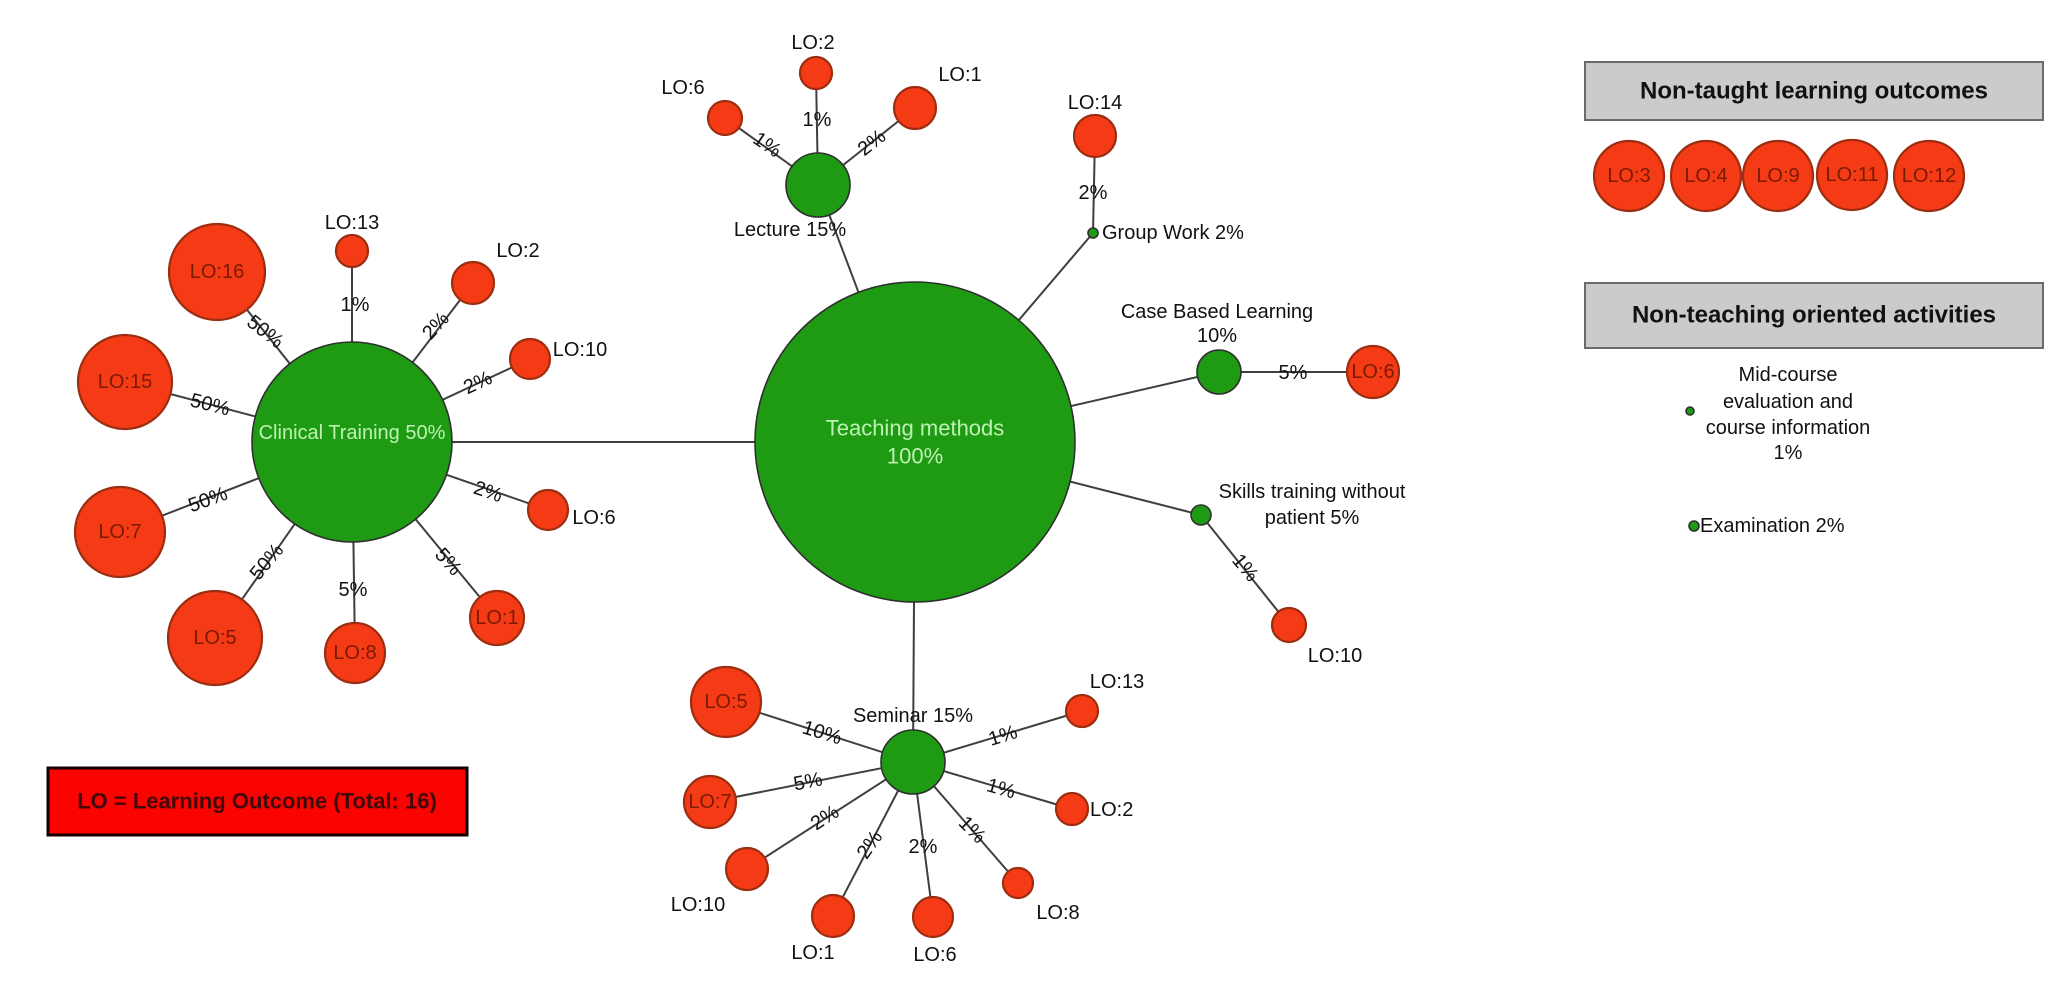 The width and height of the screenshot is (2059, 1001). Describe the element at coordinates (1111, 810) in the screenshot. I see `text-label-20: LO:2` at that location.